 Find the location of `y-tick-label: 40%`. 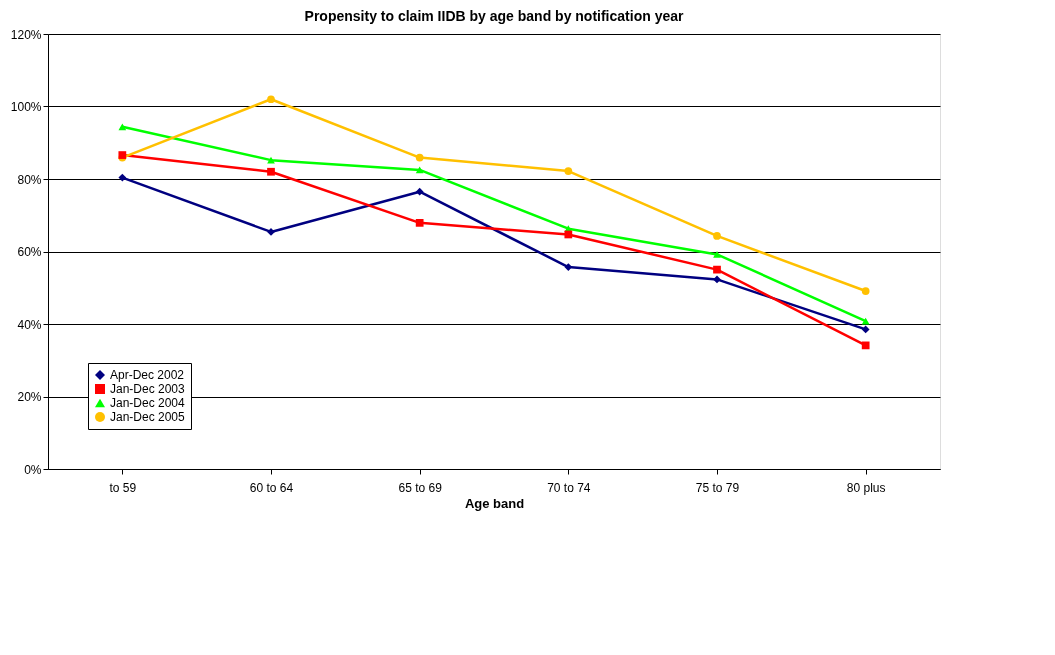

y-tick-label: 40% is located at coordinates (29, 324).